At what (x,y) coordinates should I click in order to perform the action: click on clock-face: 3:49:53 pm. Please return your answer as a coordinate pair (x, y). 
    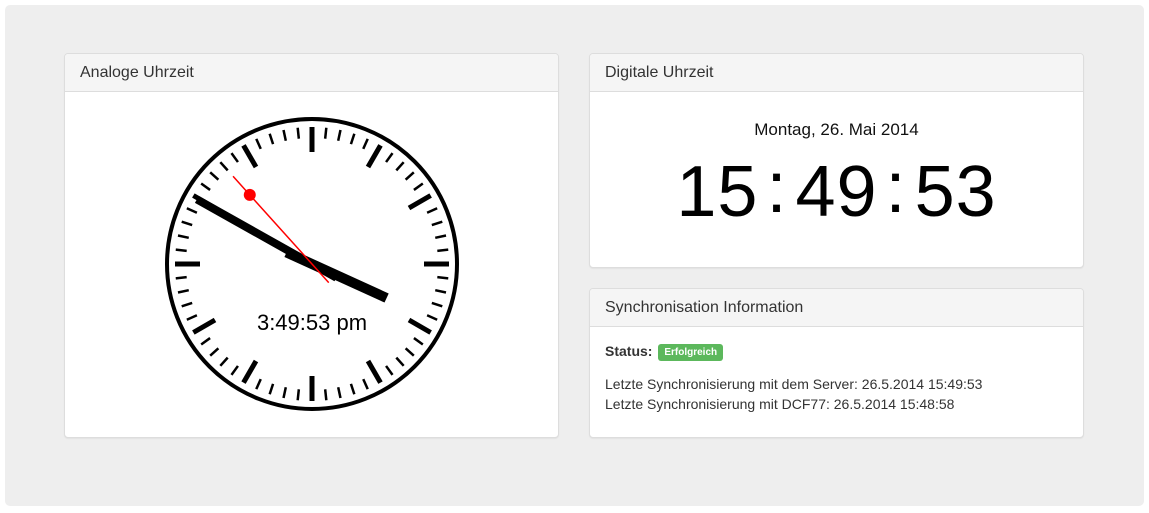
    Looking at the image, I should click on (312, 264).